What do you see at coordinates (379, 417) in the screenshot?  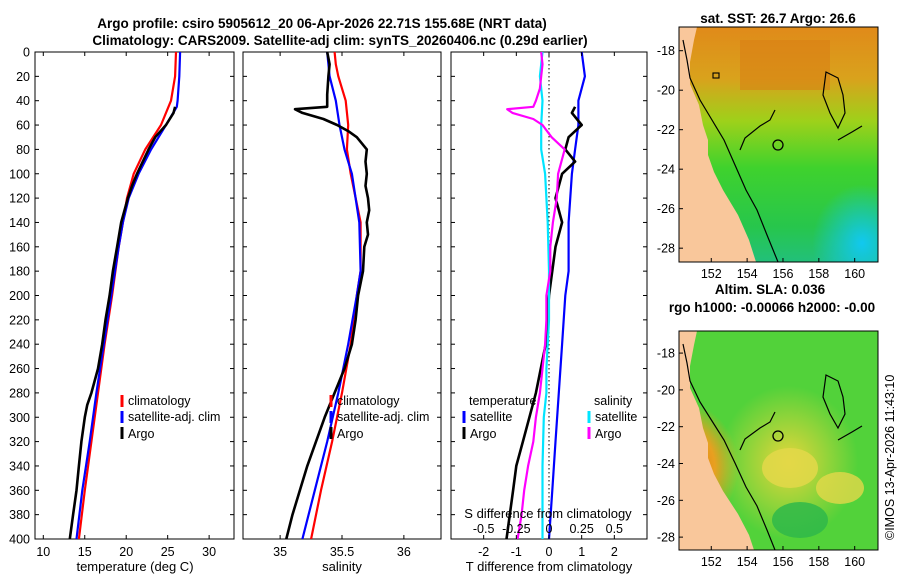 I see `salinity-legend: climatology satellite-adj. clim Argo` at bounding box center [379, 417].